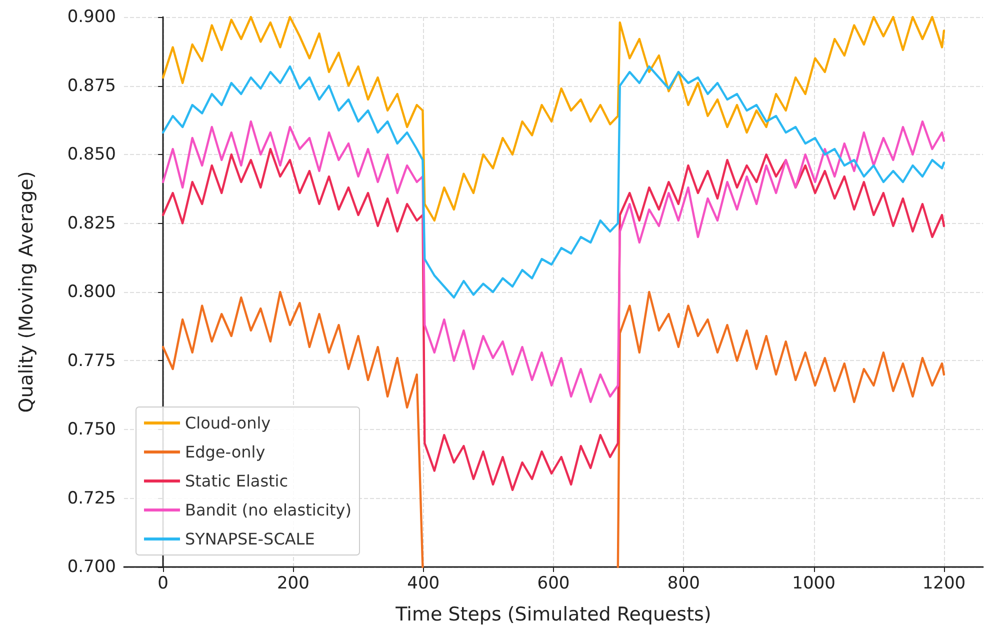 The height and width of the screenshot is (639, 992). I want to click on x-tick-label: 1000, so click(814, 584).